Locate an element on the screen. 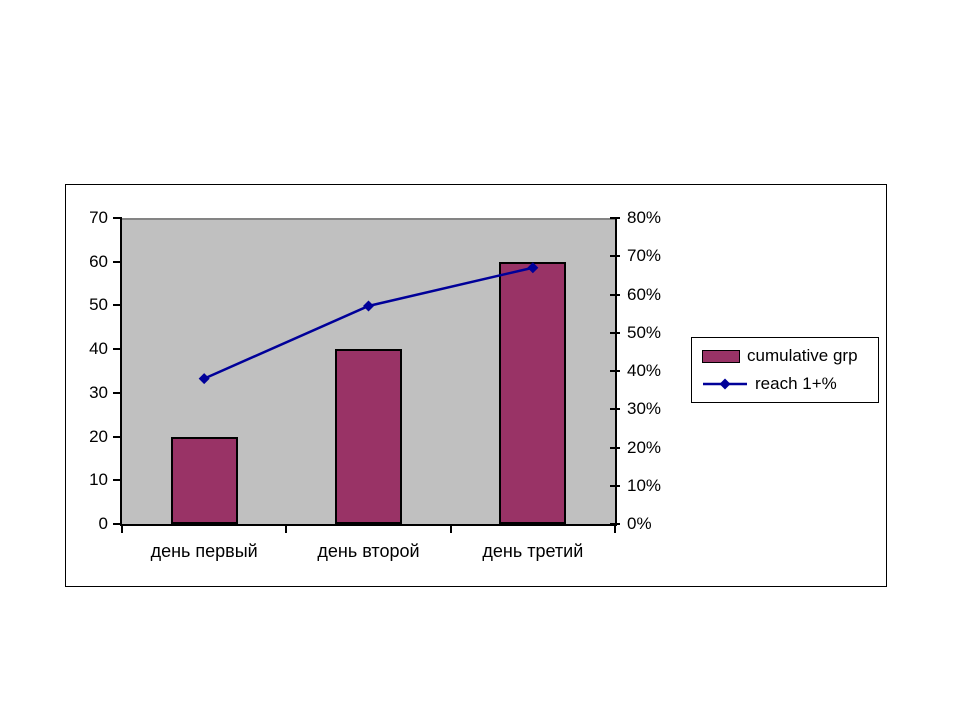  right-axis-label-0%: 0% is located at coordinates (639, 523).